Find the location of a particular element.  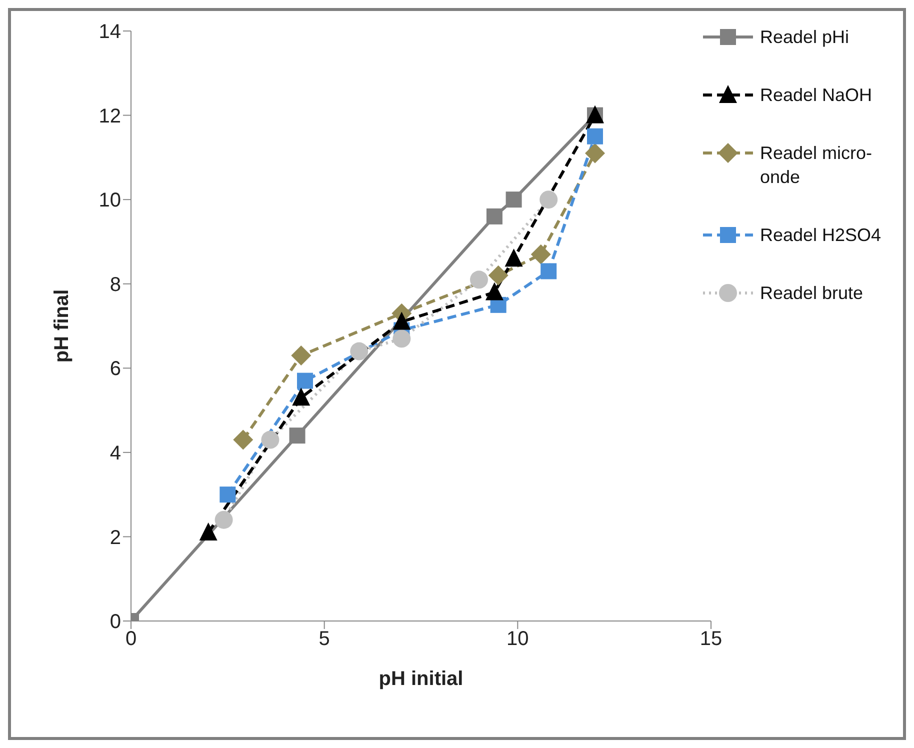

y-tick-label: 2 is located at coordinates (115, 537).